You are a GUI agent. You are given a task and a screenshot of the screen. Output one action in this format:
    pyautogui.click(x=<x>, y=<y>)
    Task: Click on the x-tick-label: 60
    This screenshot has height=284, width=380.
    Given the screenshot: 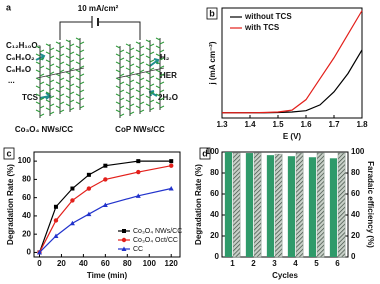 What is the action you would take?
    pyautogui.click(x=105, y=263)
    